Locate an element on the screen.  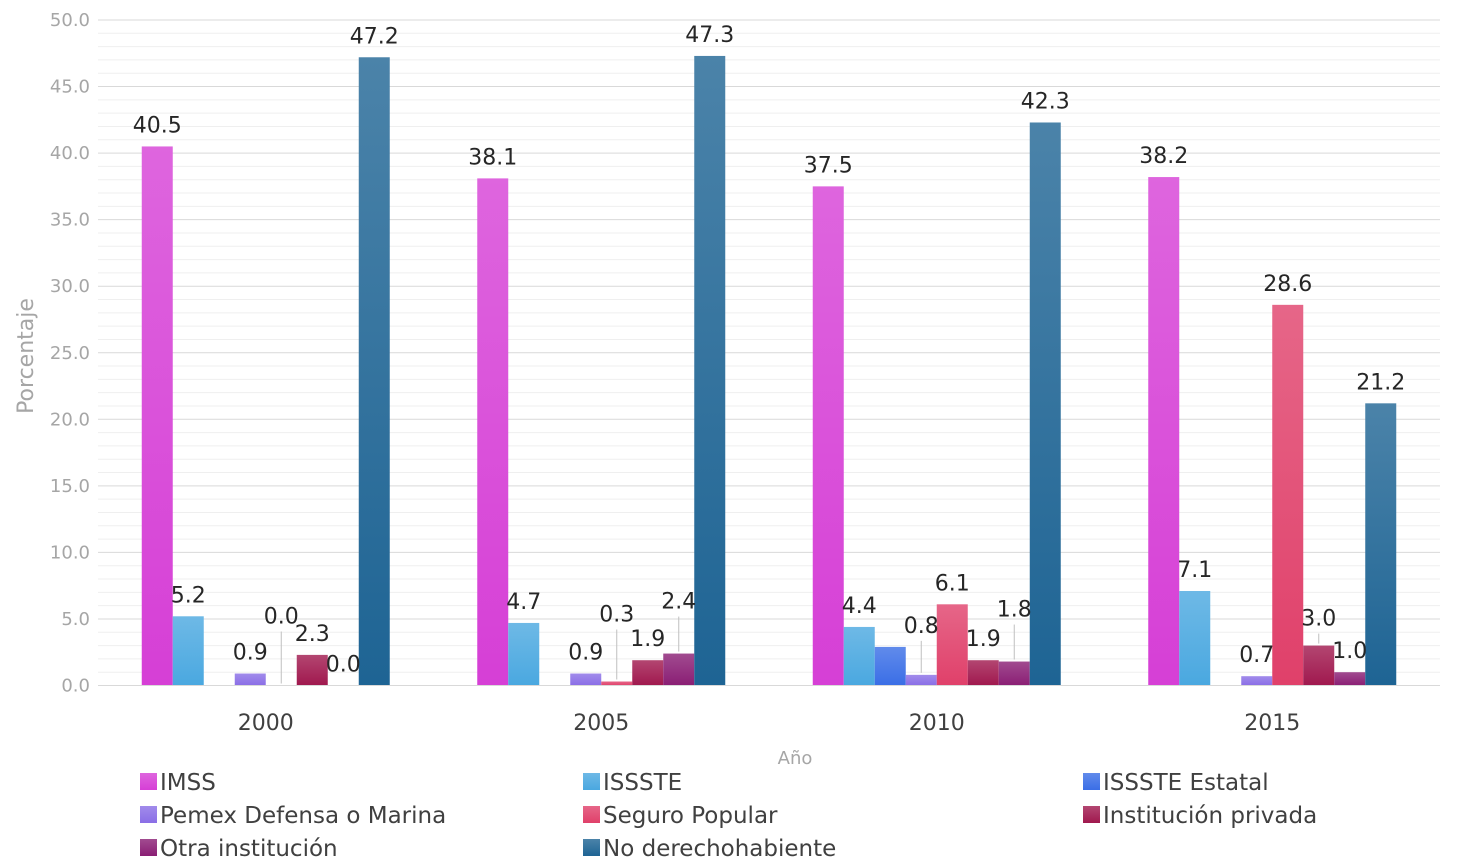
data-label: 2.3 is located at coordinates (312, 634).